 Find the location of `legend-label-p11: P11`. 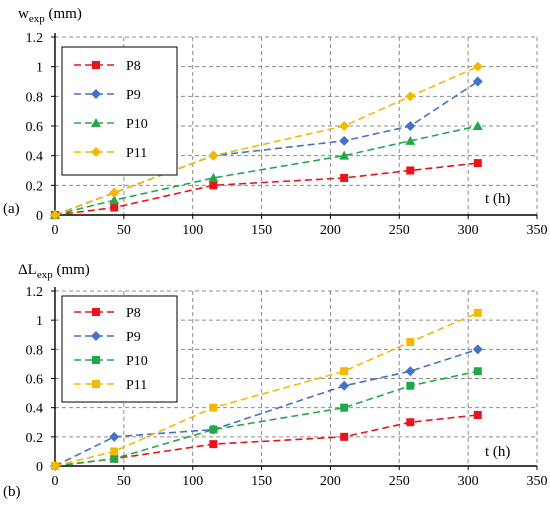

legend-label-p11: P11 is located at coordinates (136, 385).